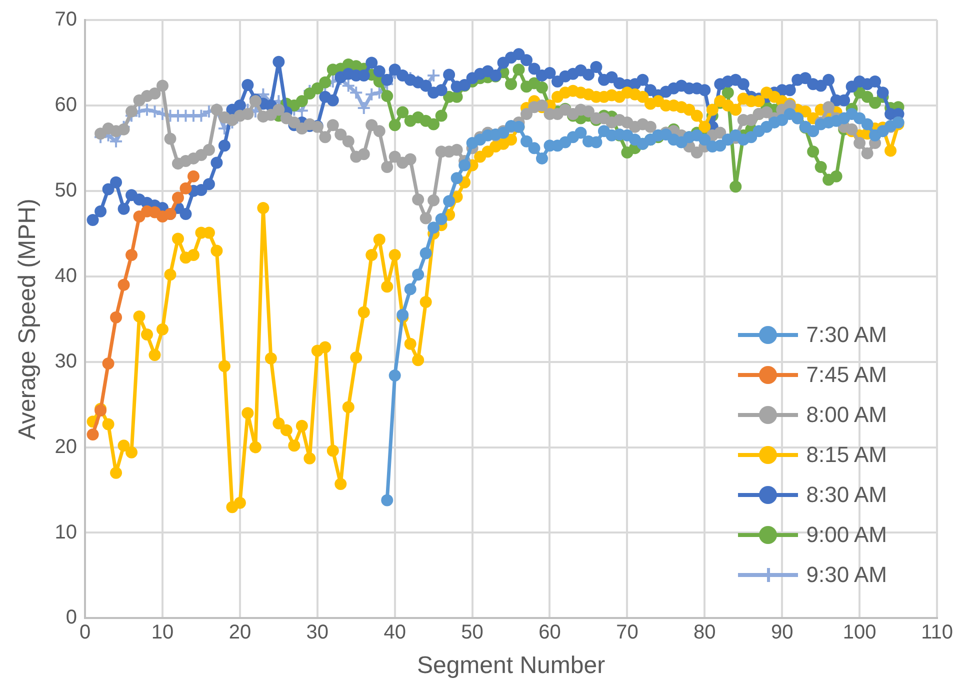 Image resolution: width=967 pixels, height=690 pixels. I want to click on legend-label: 7:30 AM, so click(846, 335).